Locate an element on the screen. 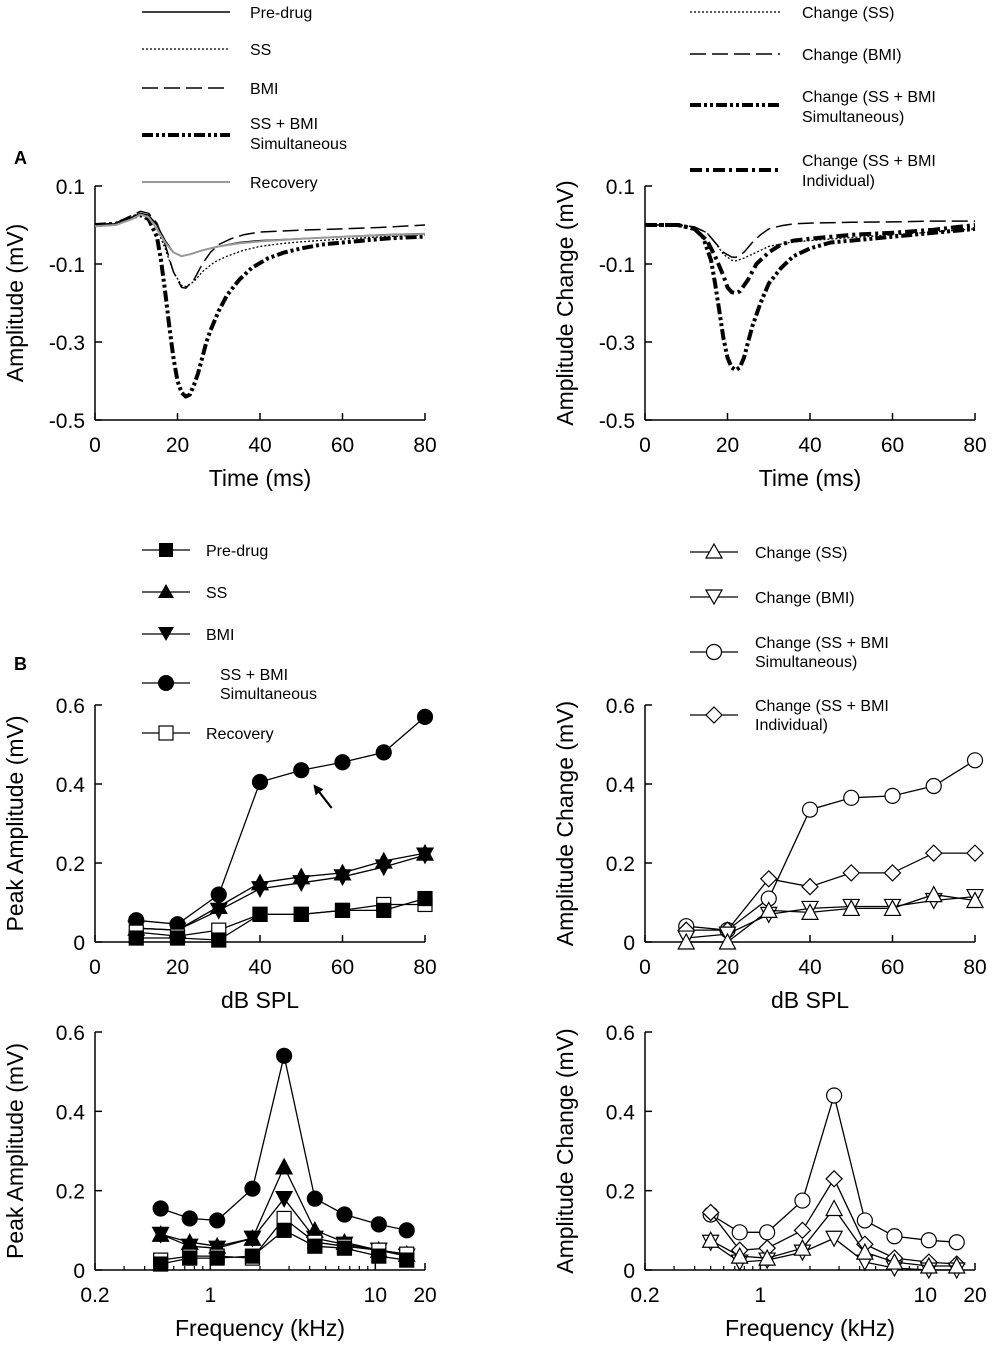  series-line-bmi is located at coordinates (260, 249).